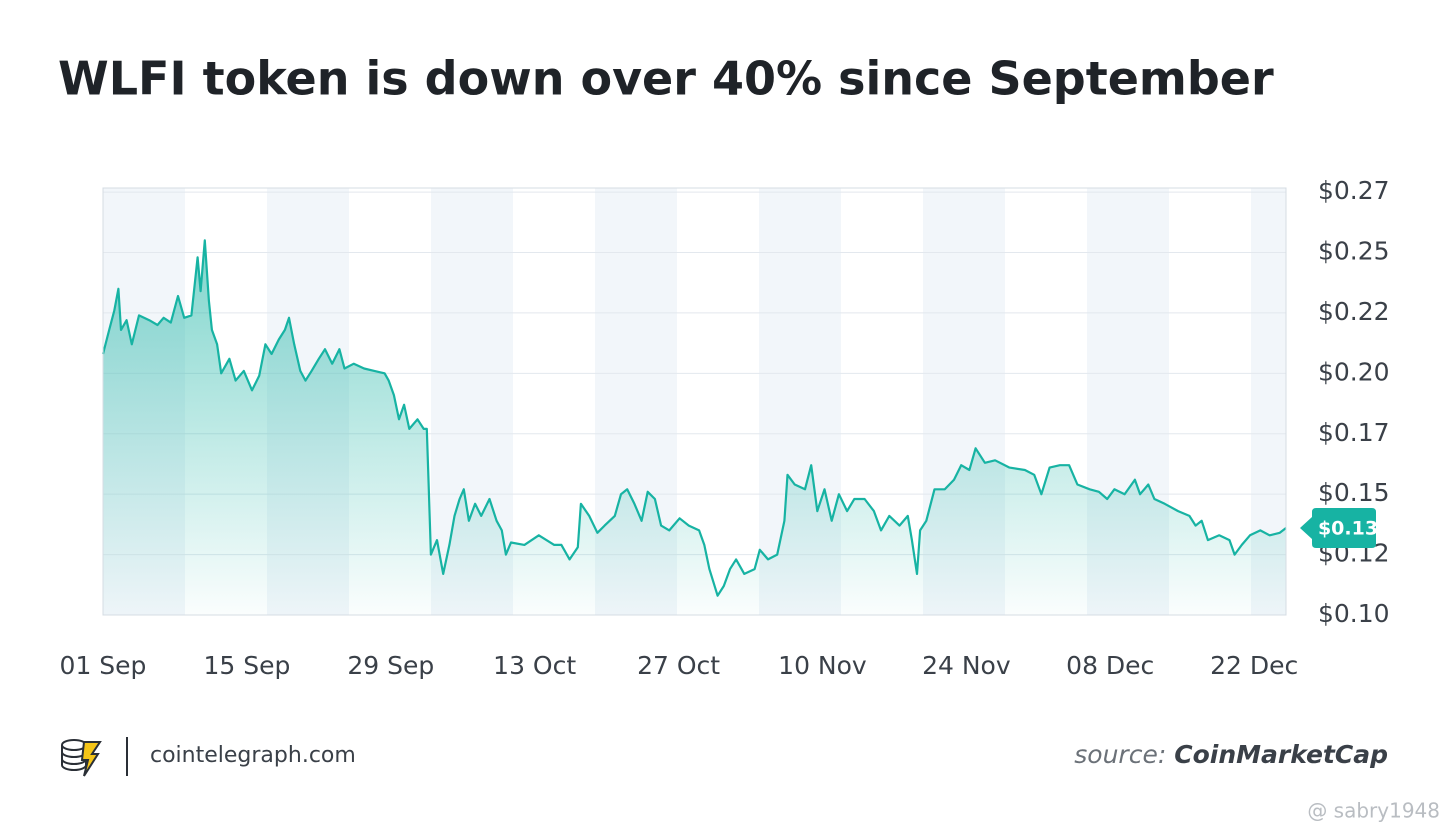 The image size is (1450, 837). Describe the element at coordinates (103, 665) in the screenshot. I see `x-tick-label: 01 Sep` at that location.